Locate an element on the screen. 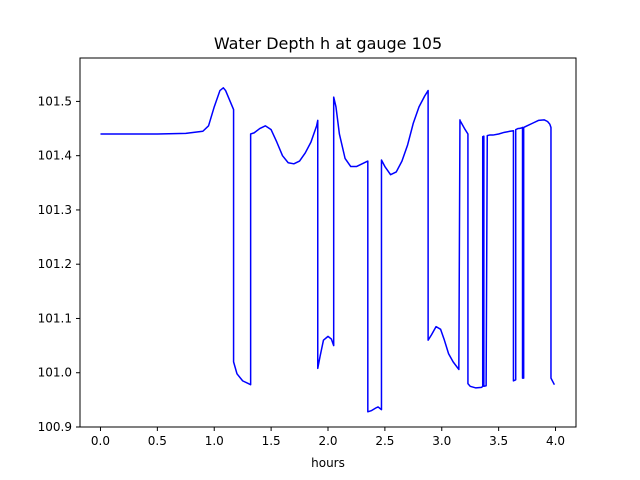  y-tick-label: 101.0 is located at coordinates (55, 373).